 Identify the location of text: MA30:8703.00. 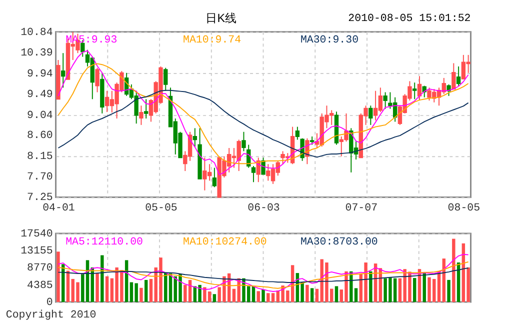
(339, 242).